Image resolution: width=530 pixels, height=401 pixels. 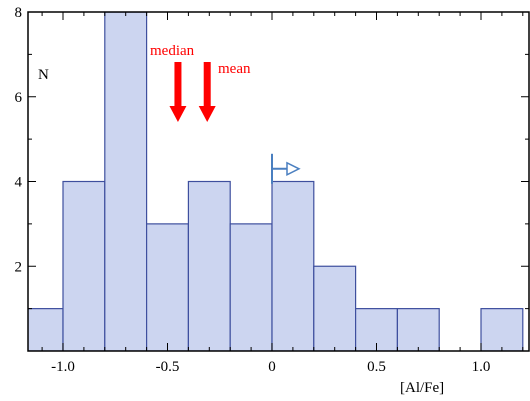 I want to click on x-tick-label-1: -0.5, so click(x=168, y=367).